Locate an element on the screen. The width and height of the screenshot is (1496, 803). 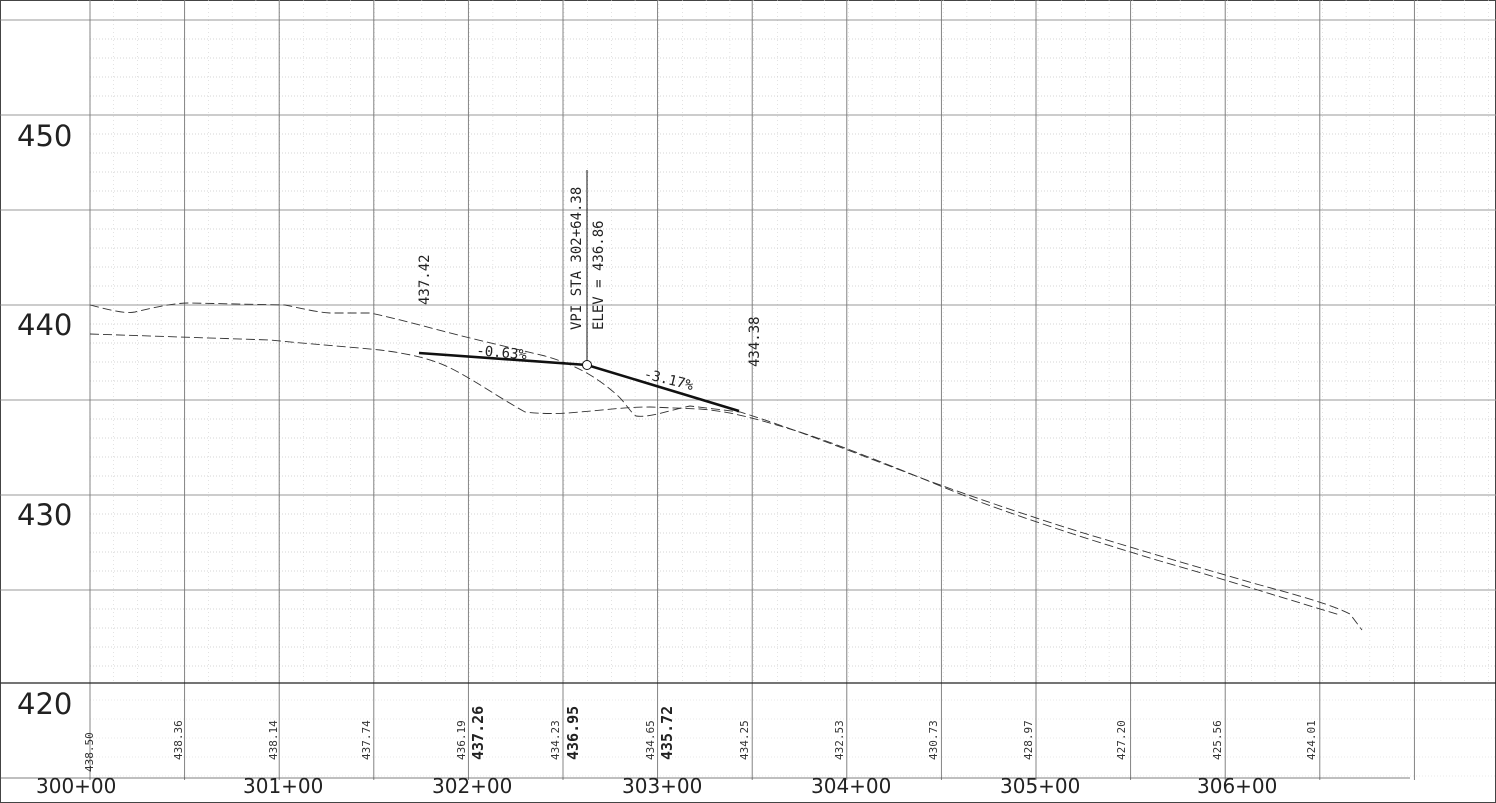
existing-elev-4: 436.19 is located at coordinates (461, 740).